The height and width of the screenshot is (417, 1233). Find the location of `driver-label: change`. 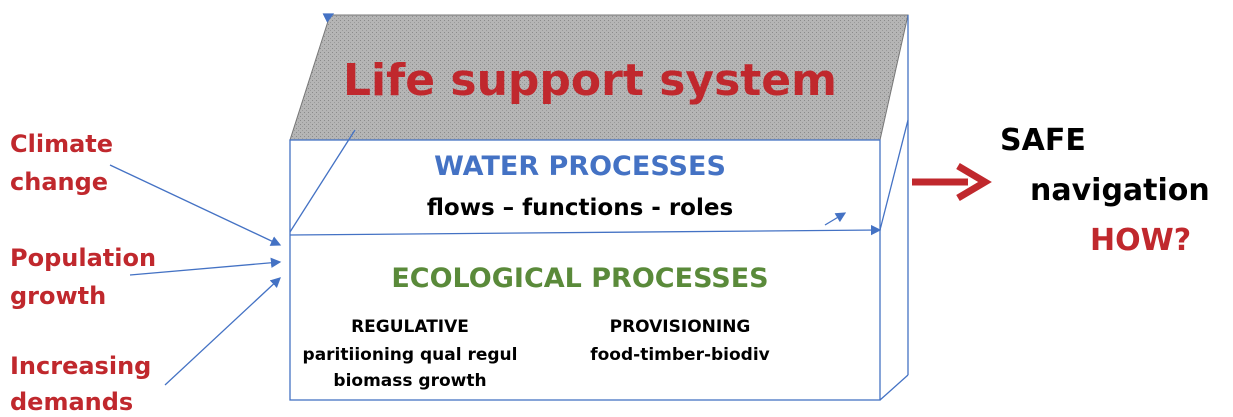

driver-label: change is located at coordinates (59, 182).